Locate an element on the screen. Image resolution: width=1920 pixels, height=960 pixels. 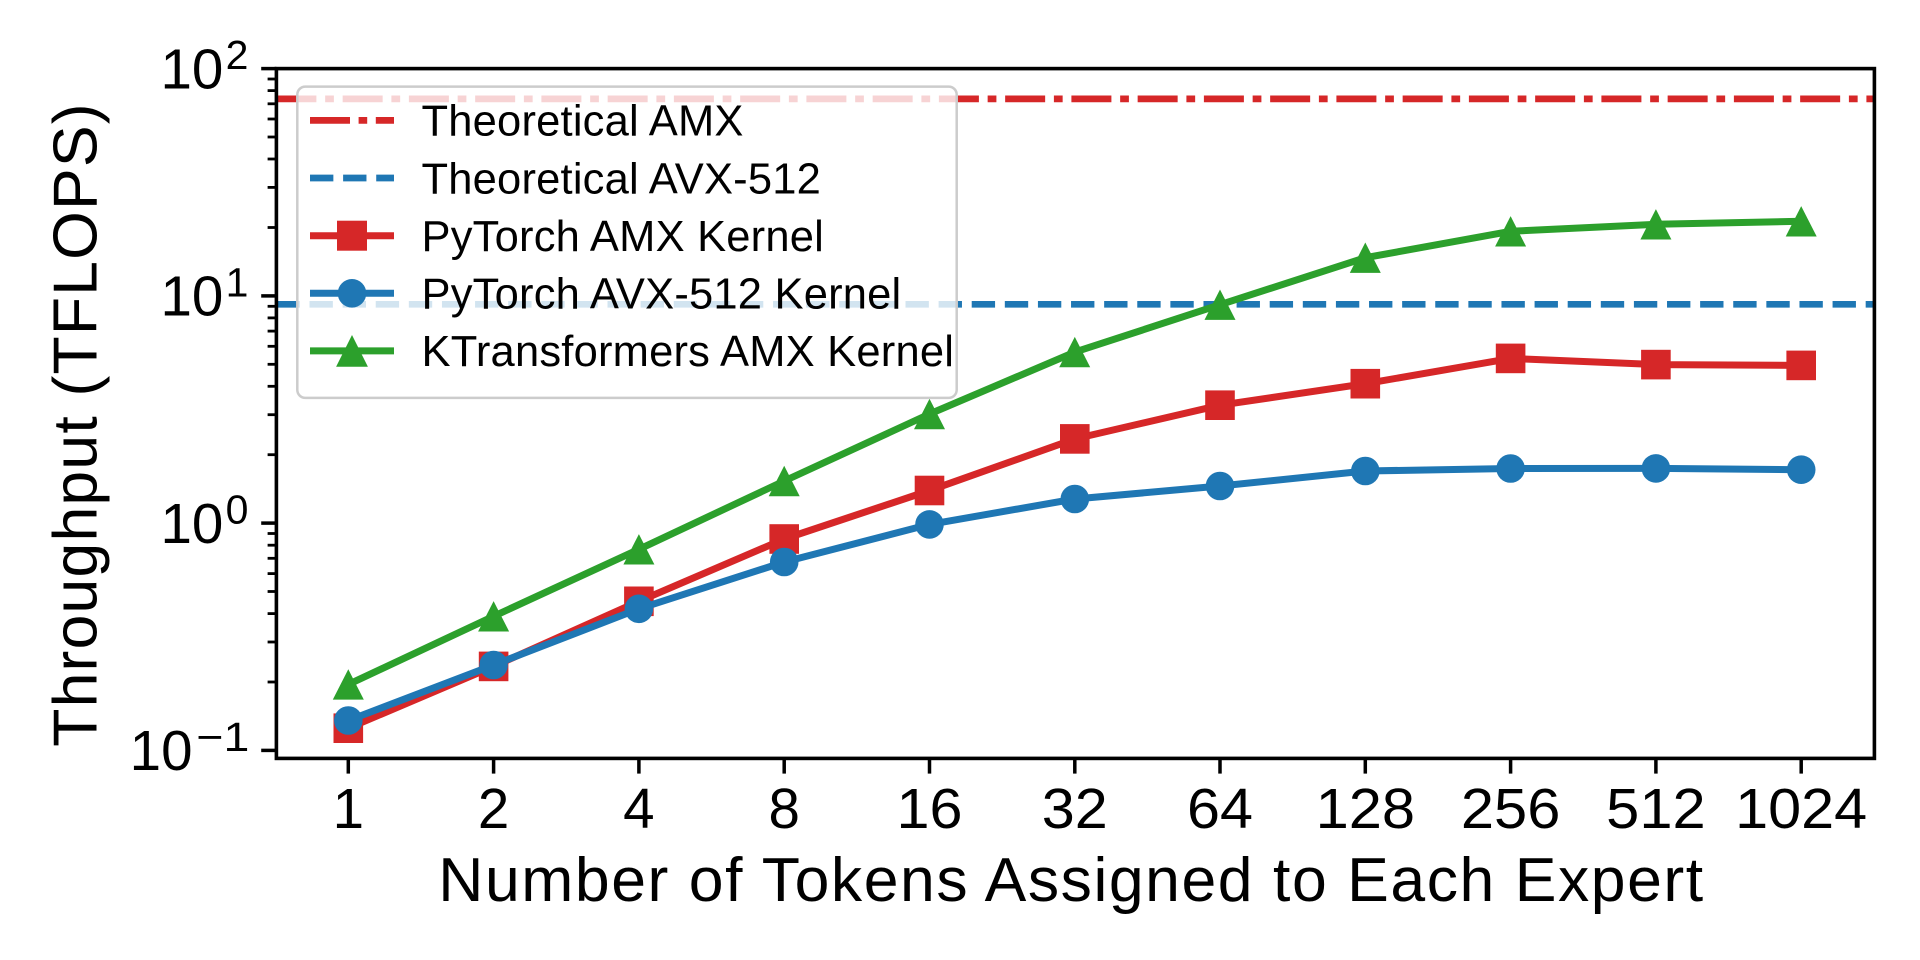
svg-text: PyTorch AMX Kernel is located at coordinates (623, 237).